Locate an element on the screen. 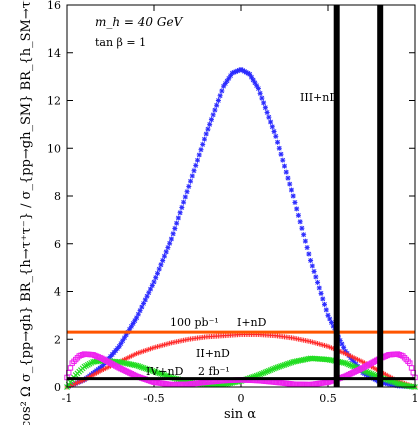 The width and height of the screenshot is (420, 425). x-axis-label: sin α is located at coordinates (240, 414).